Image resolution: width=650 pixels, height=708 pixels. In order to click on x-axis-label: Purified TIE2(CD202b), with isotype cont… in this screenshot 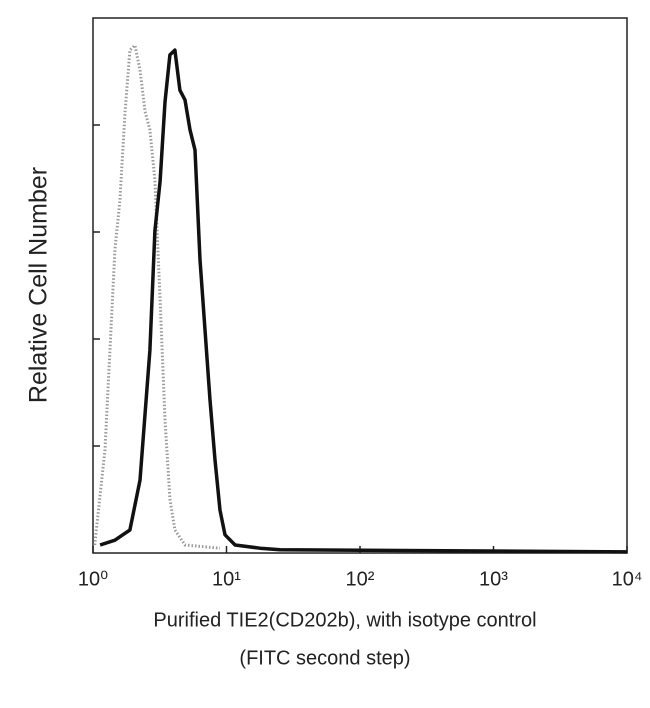, I will do `click(344, 620)`.